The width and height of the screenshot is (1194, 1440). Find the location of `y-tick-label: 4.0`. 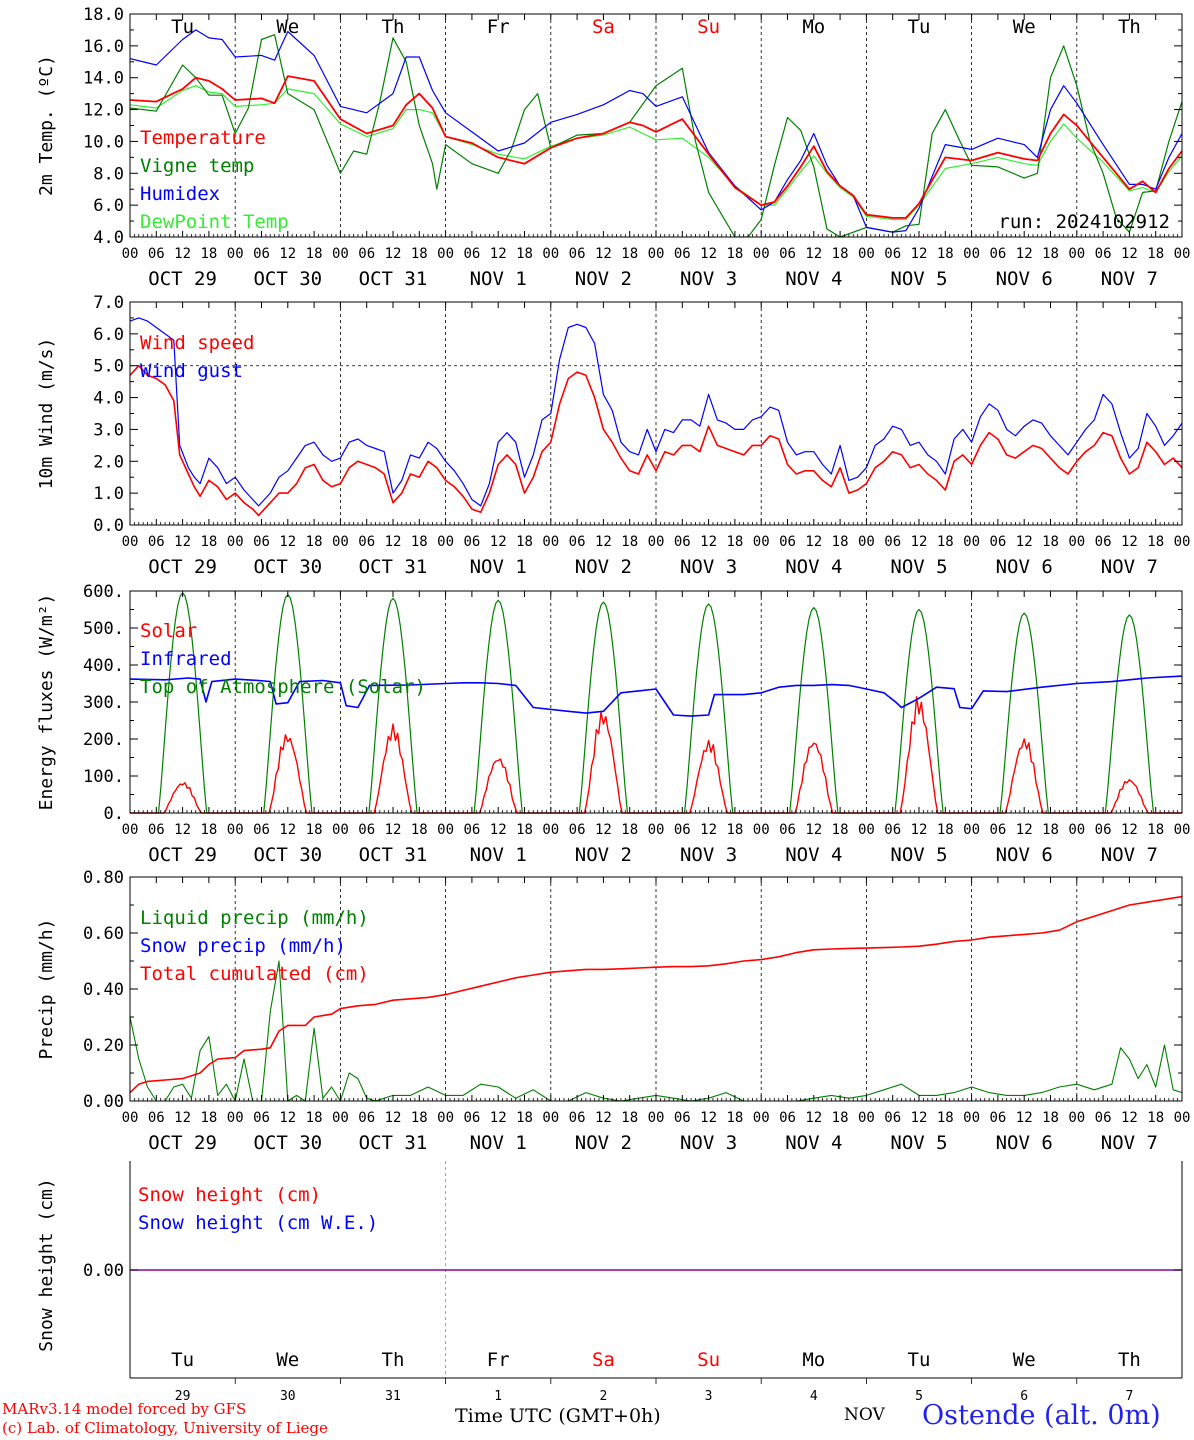

y-tick-label: 4.0 is located at coordinates (108, 238).